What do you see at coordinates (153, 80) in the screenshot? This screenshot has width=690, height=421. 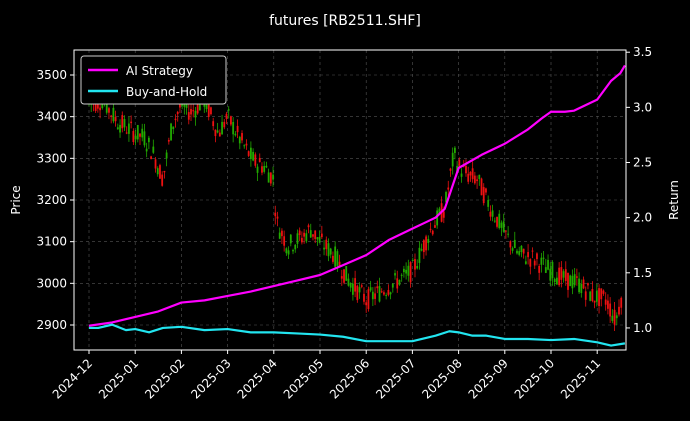 I see `legend: AI Strategy Buy-and-Hold` at bounding box center [153, 80].